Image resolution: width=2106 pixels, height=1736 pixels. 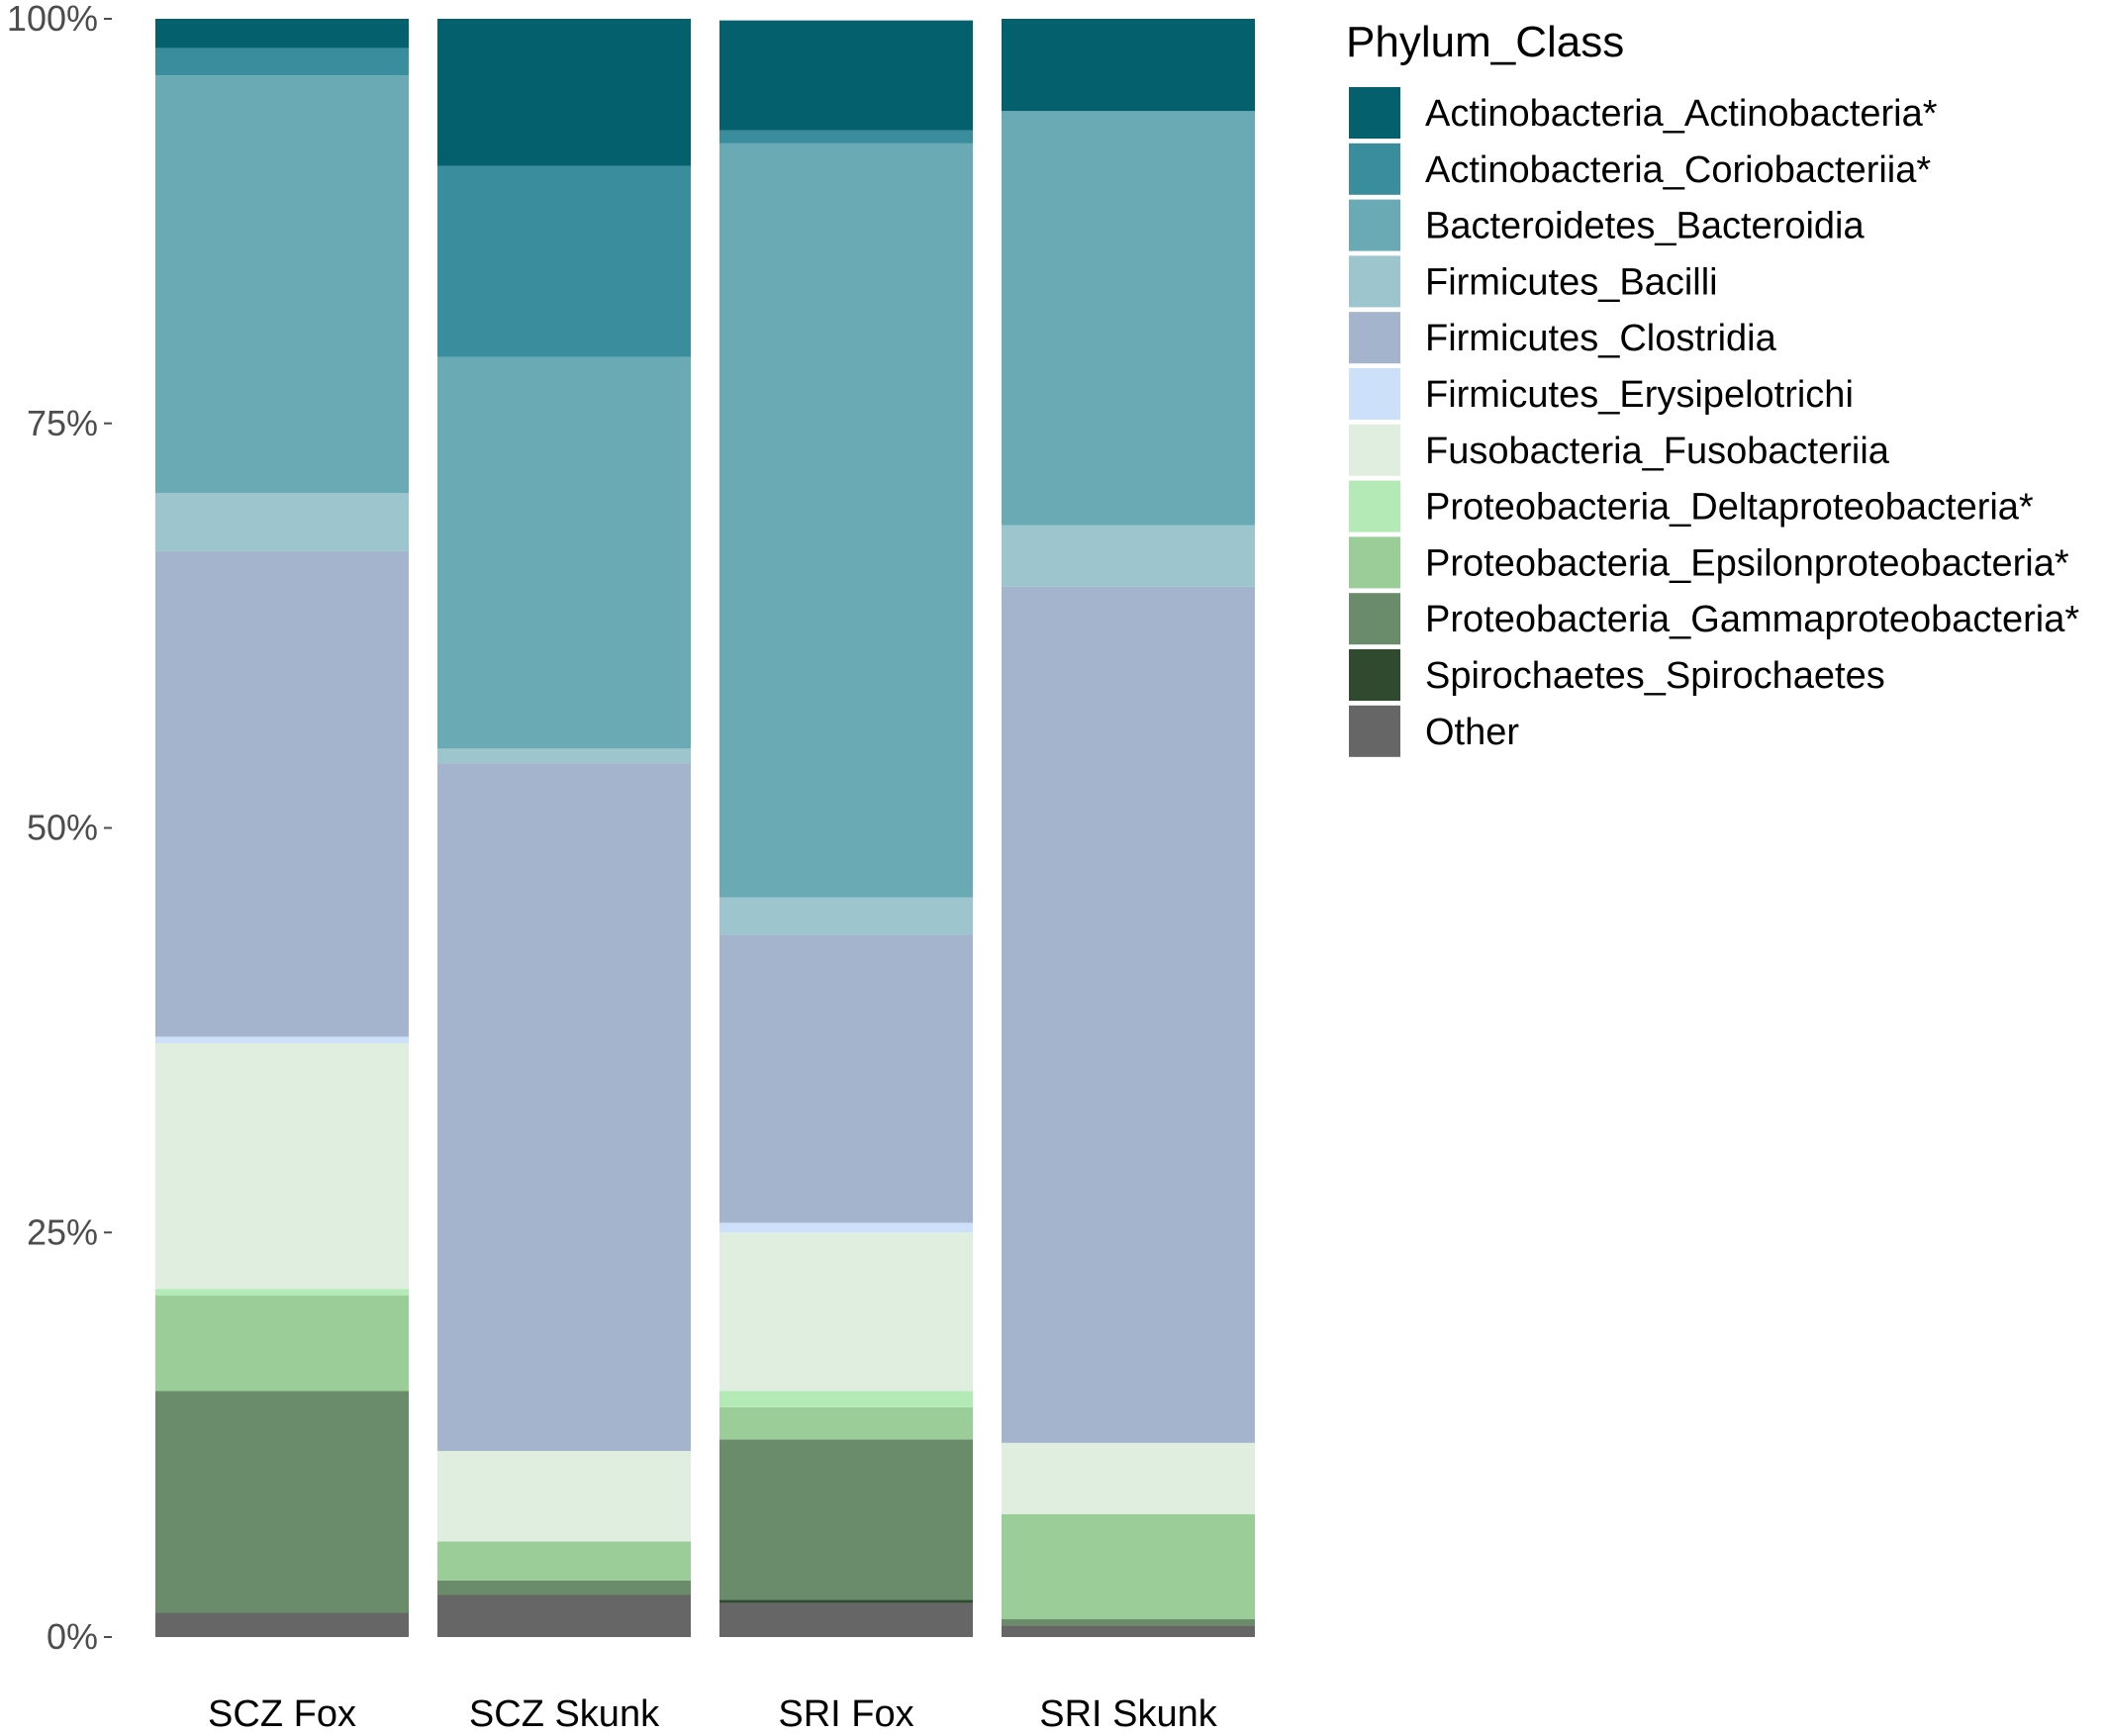 What do you see at coordinates (1645, 226) in the screenshot?
I see `legend-label: Bacteroidetes_Bacteroidia` at bounding box center [1645, 226].